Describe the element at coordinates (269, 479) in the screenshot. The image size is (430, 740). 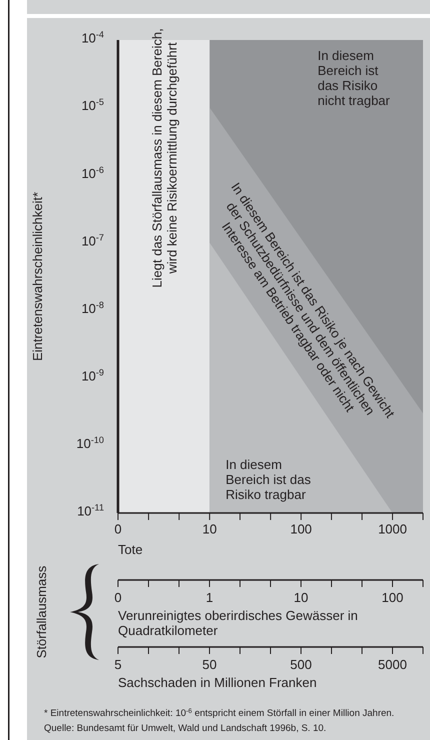
I see `series-label: In diesem Bereich ist das Risiko tragbar` at that location.